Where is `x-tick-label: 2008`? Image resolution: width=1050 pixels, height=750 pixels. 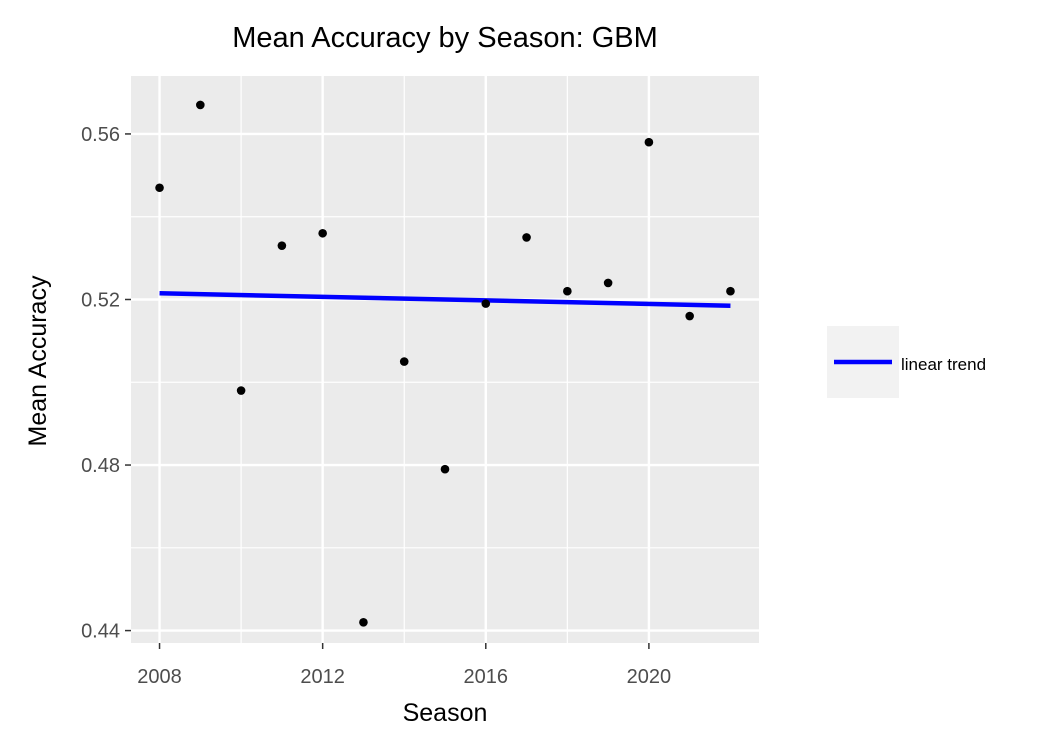 x-tick-label: 2008 is located at coordinates (159, 677).